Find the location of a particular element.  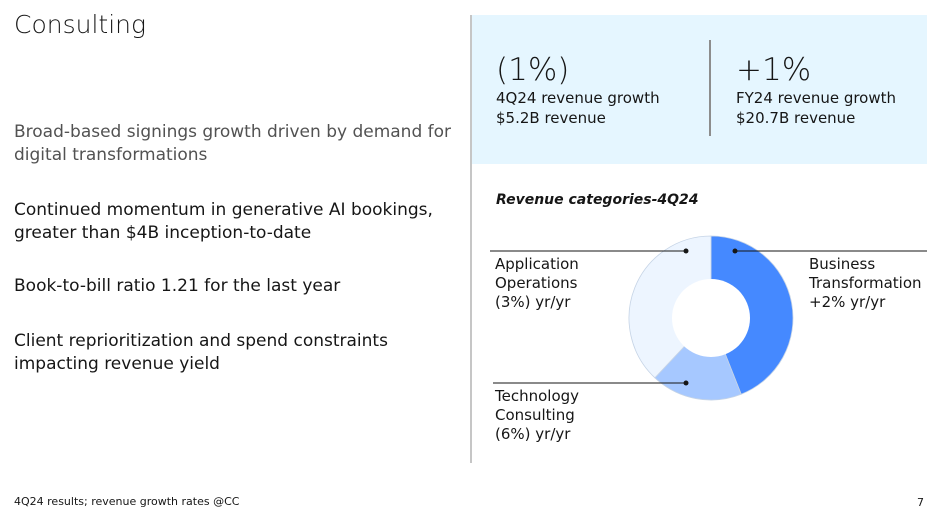

label-business-growth: +2% yr/yr is located at coordinates (847, 302).